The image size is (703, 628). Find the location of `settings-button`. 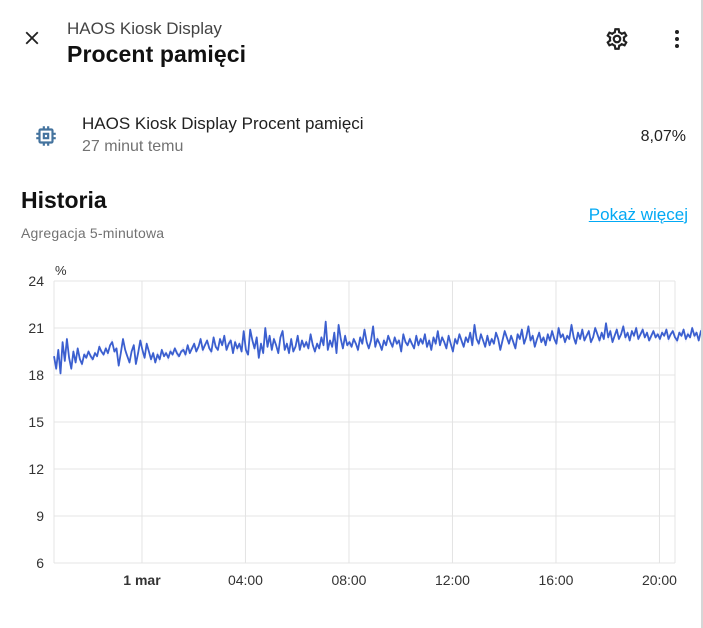

settings-button is located at coordinates (617, 39).